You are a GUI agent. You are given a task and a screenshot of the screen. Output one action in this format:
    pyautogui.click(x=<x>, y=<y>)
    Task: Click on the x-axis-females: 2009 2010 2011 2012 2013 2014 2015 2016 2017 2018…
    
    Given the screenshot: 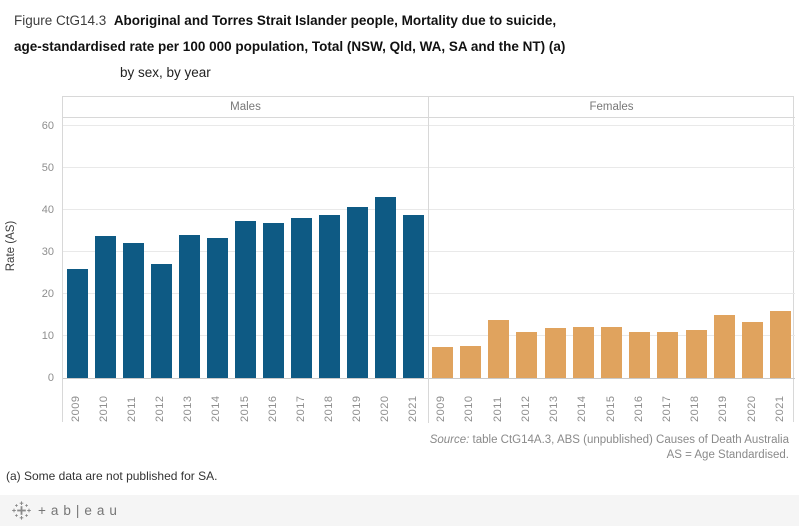 What is the action you would take?
    pyautogui.click(x=611, y=401)
    